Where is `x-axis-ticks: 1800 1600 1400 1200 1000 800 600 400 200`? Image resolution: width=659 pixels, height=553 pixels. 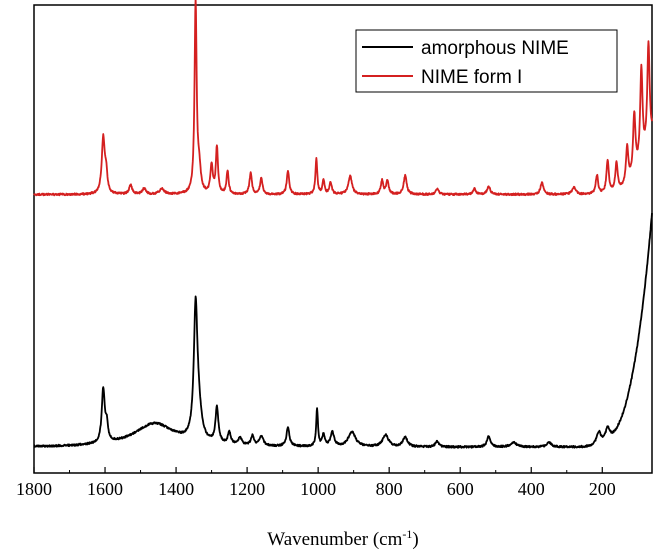 x-axis-ticks: 1800 1600 1400 1200 1000 800 600 400 200 is located at coordinates (316, 483).